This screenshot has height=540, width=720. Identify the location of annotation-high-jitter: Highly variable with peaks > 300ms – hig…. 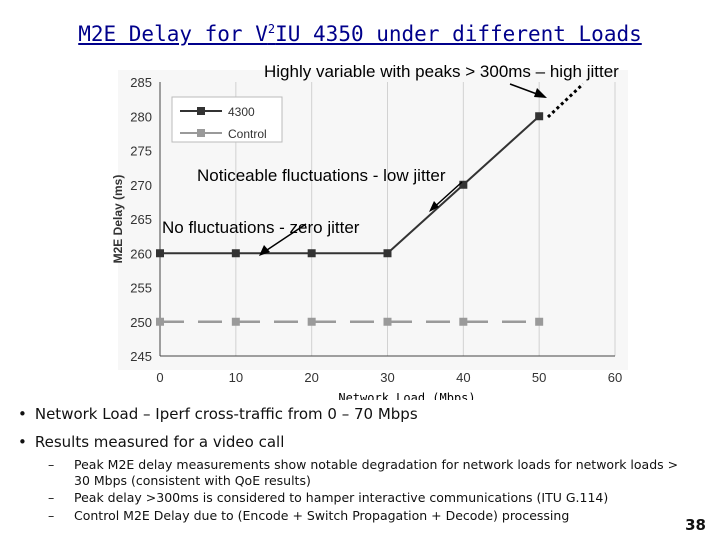
(441, 71).